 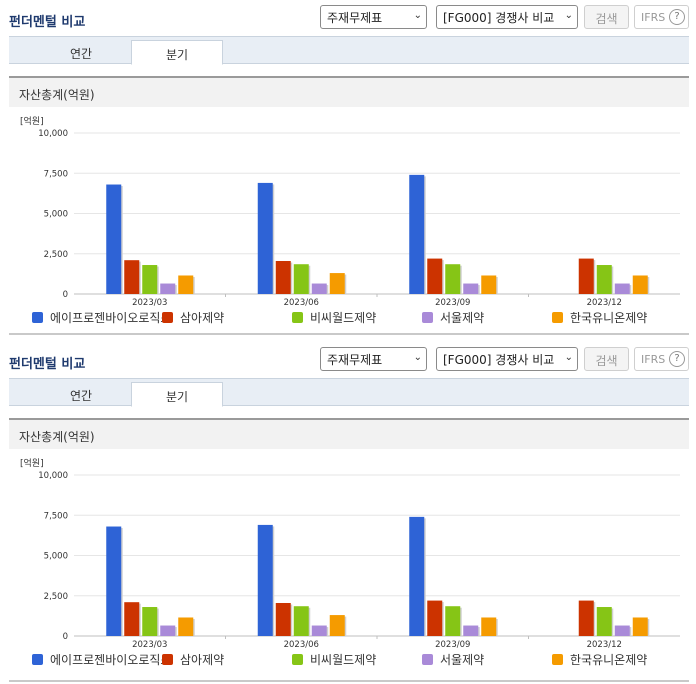 I want to click on y-tick-label: 10,000, so click(x=53, y=476).